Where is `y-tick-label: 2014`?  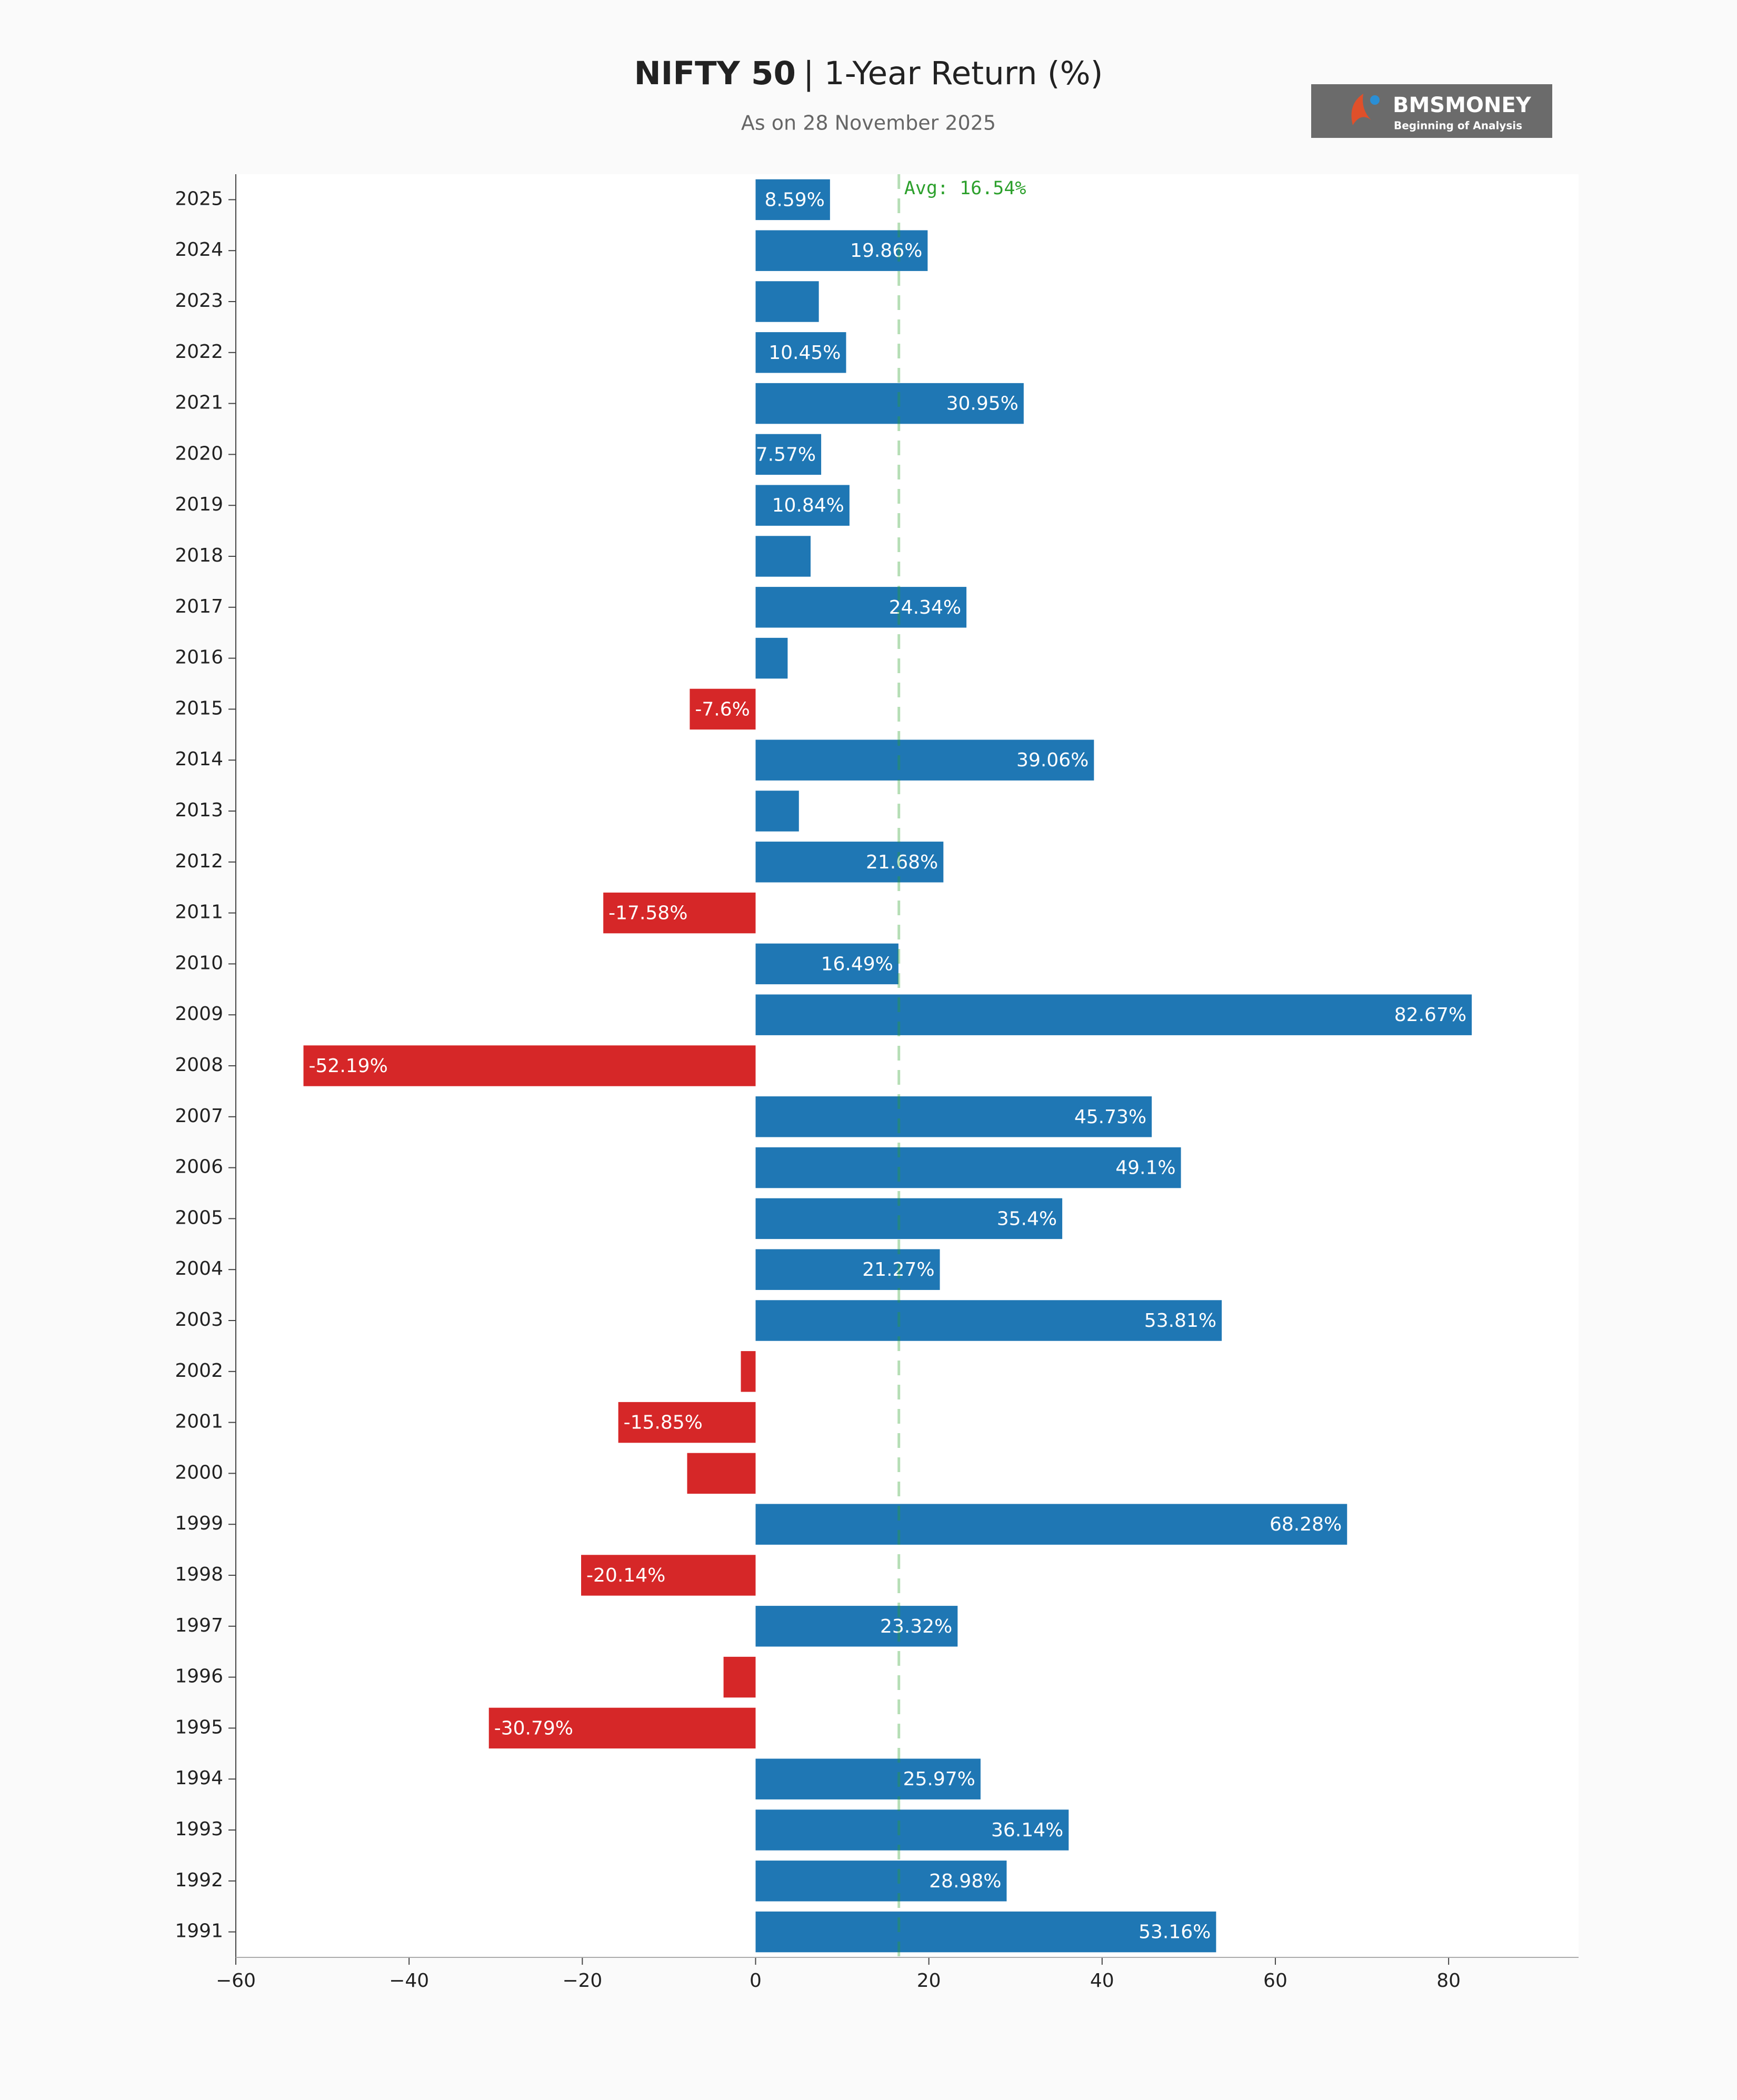
y-tick-label: 2014 is located at coordinates (199, 759).